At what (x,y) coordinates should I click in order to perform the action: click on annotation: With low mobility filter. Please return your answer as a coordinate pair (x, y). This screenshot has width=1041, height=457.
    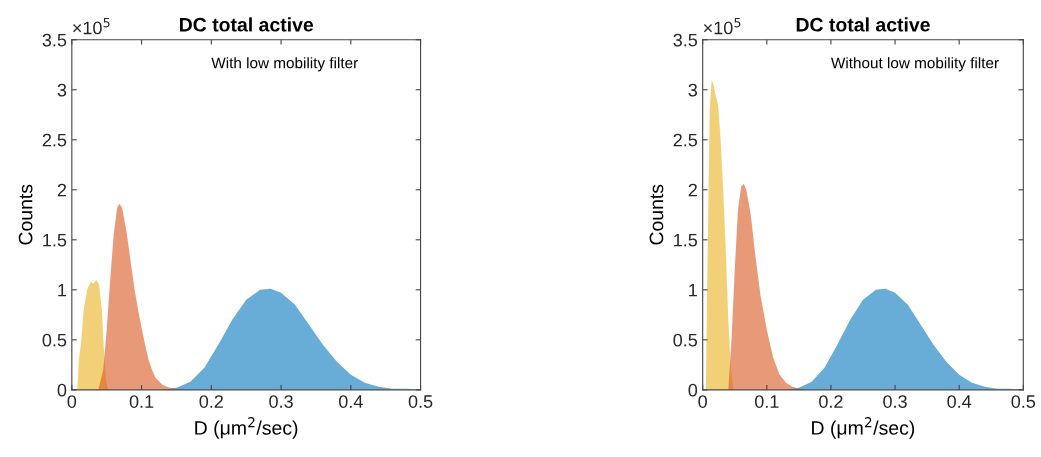
    Looking at the image, I should click on (284, 64).